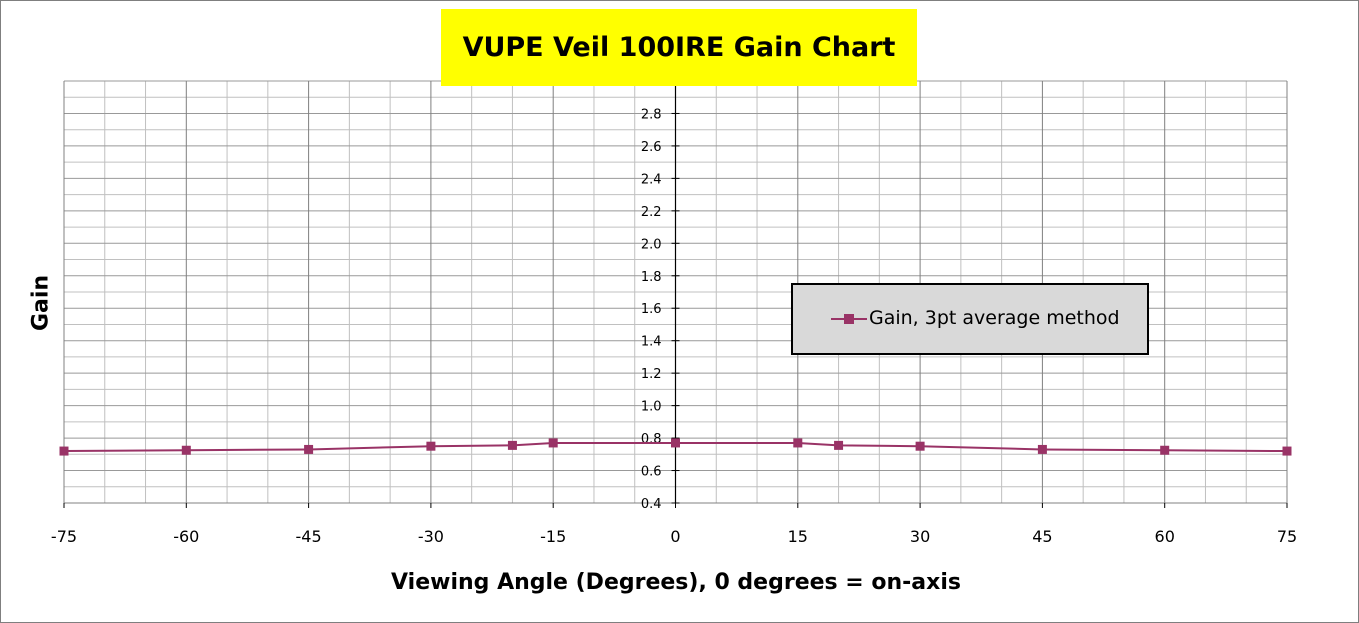 The height and width of the screenshot is (623, 1359). I want to click on series-layer, so click(675, 447).